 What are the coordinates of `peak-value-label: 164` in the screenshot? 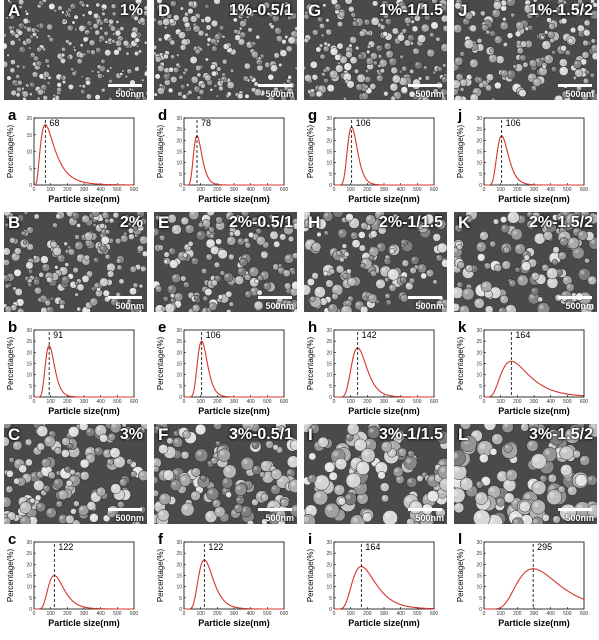 It's located at (372, 547).